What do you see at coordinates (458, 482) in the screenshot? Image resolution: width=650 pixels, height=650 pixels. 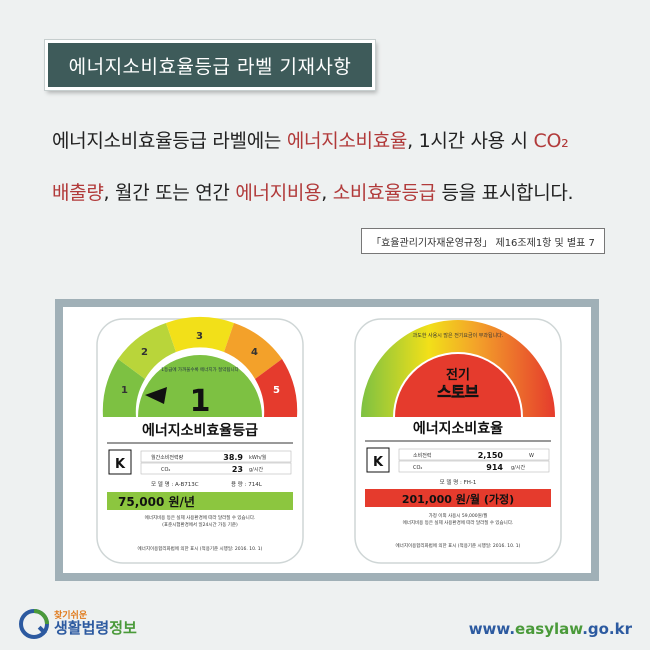 I see `right-model: 모 델 명 : FH-1` at bounding box center [458, 482].